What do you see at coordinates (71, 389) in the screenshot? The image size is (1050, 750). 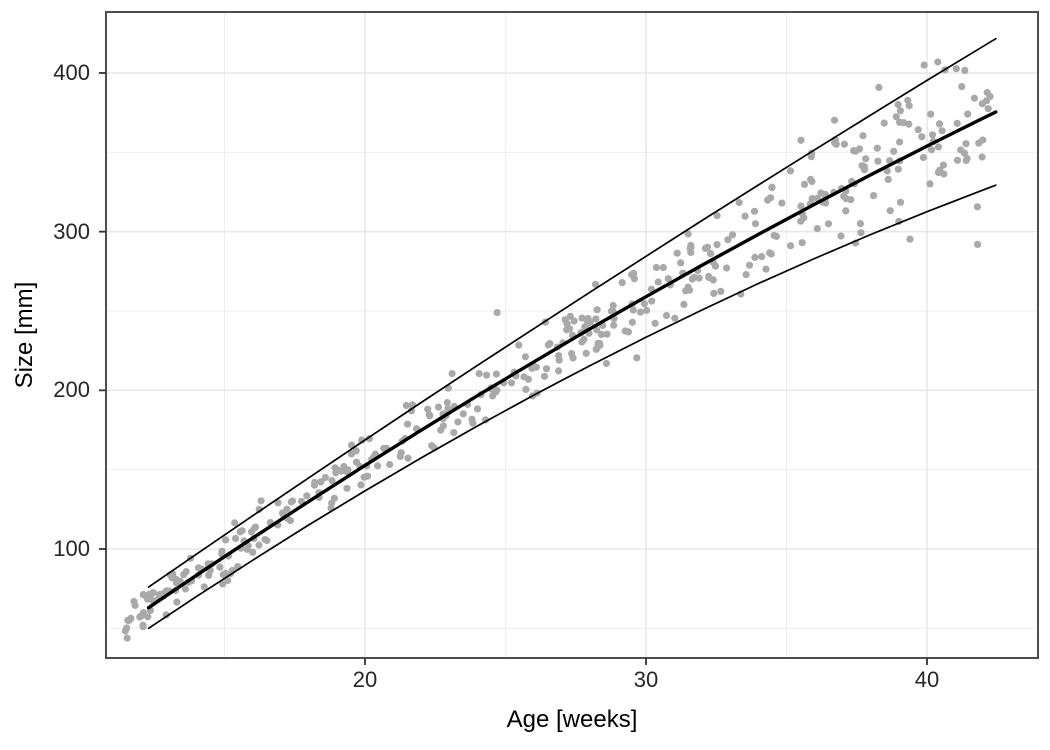 I see `y-tick-label-200: 200` at bounding box center [71, 389].